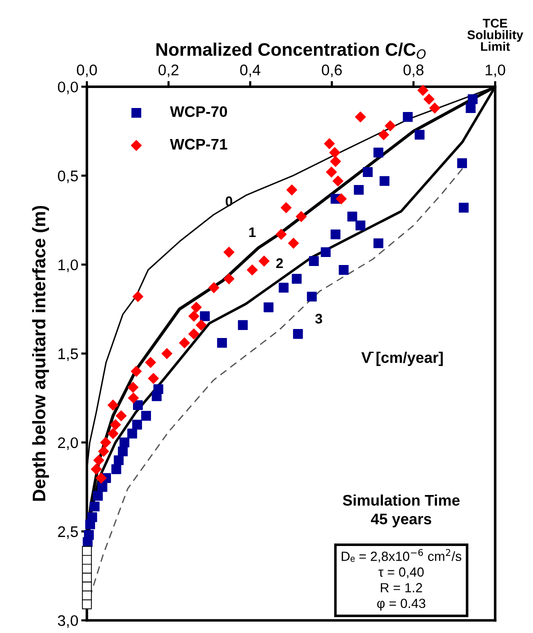 Image resolution: width=533 pixels, height=633 pixels. I want to click on x-tick-label: 0,2, so click(168, 71).